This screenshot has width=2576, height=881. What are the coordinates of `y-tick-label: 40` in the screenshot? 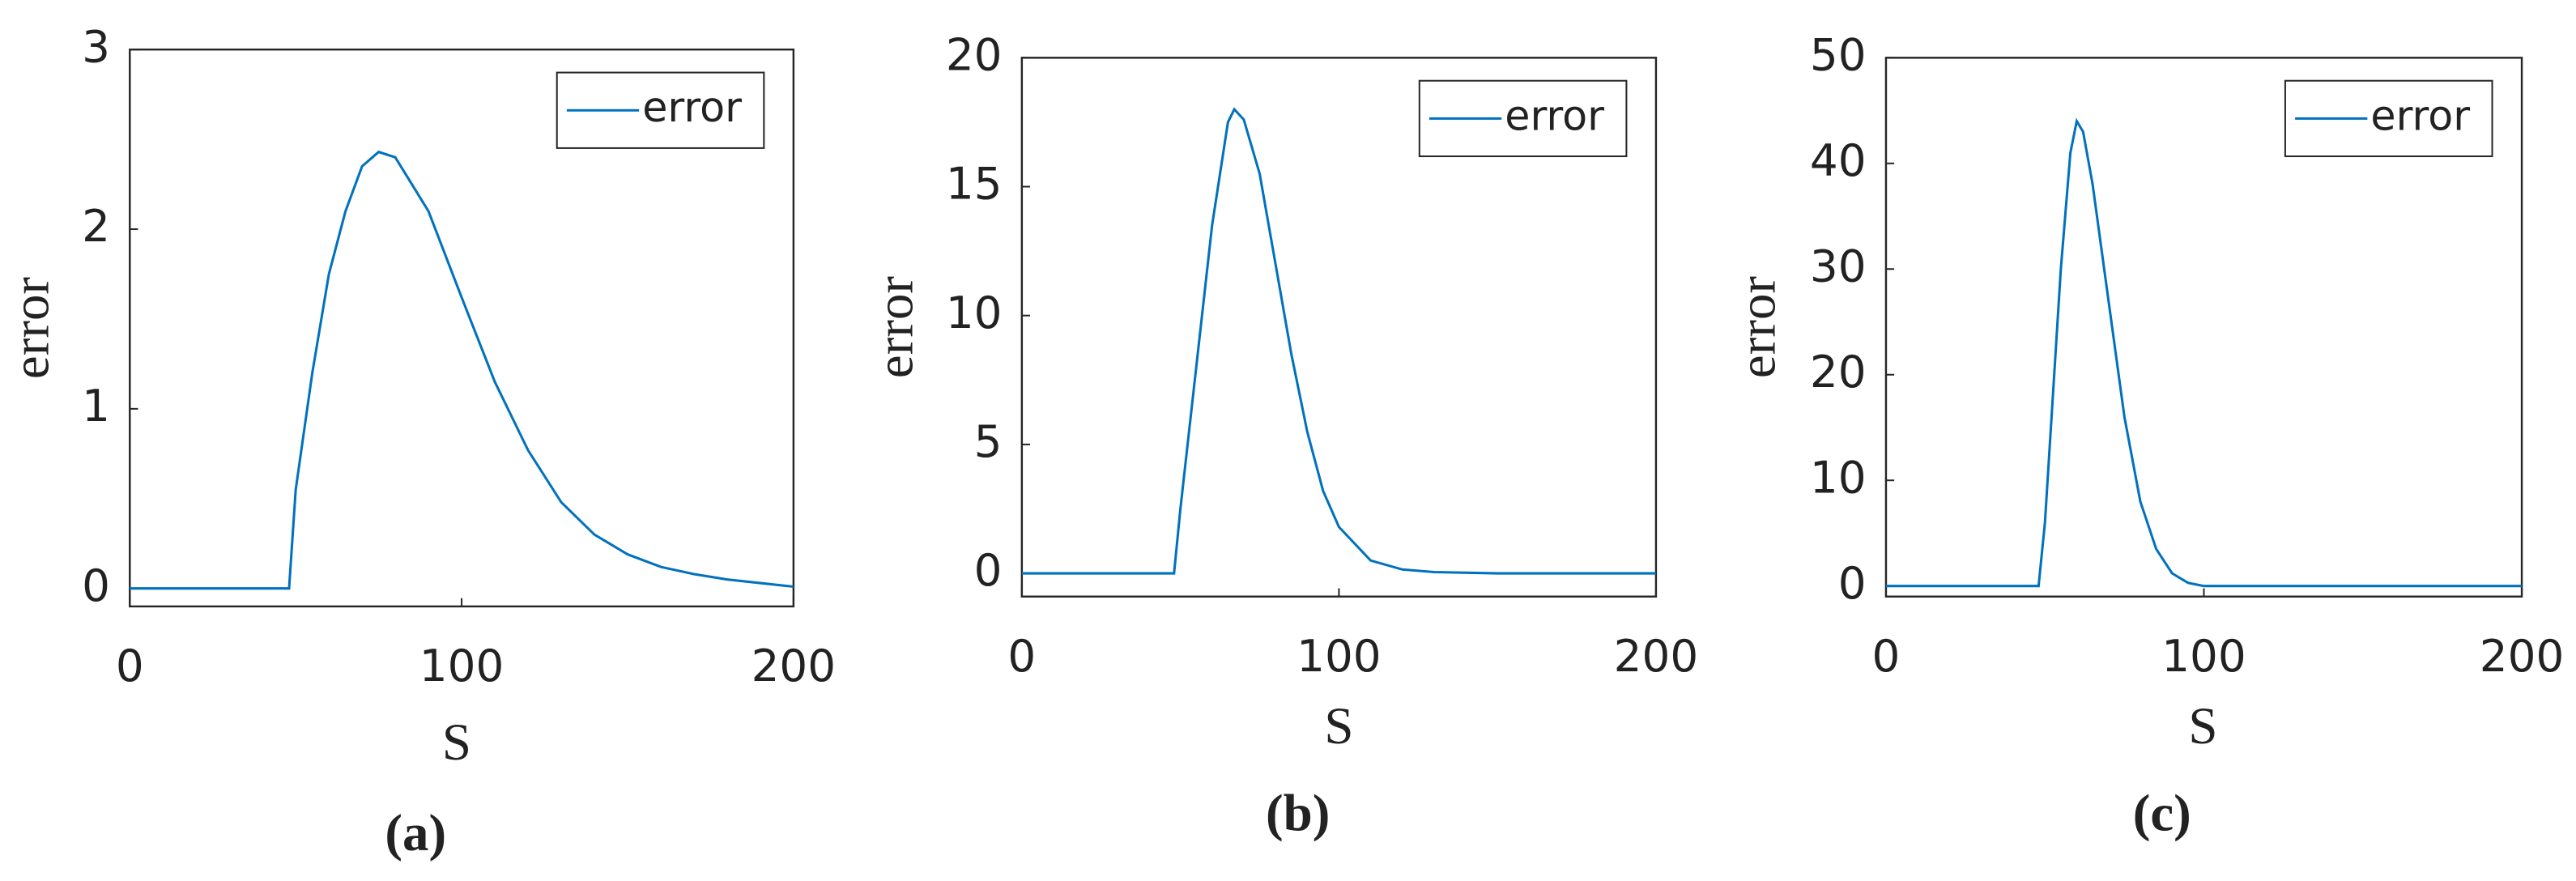 It's located at (1838, 160).